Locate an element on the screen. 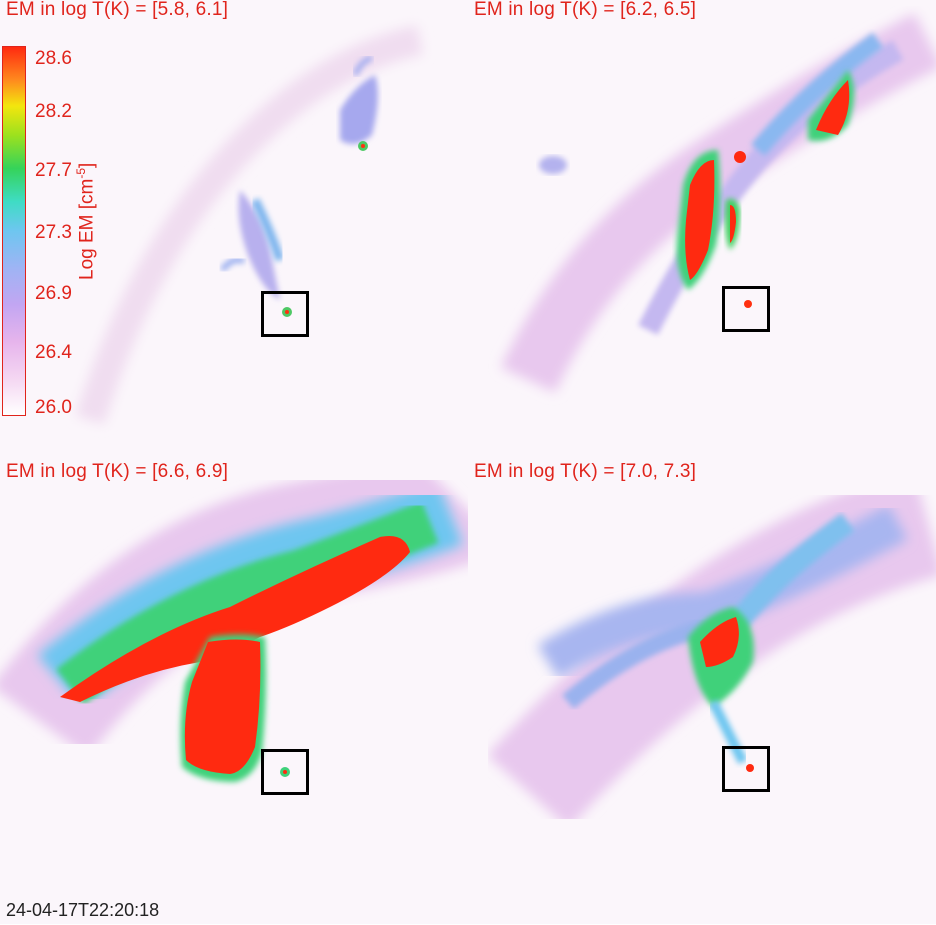  colorbar-tick: 27.7 is located at coordinates (53, 170).